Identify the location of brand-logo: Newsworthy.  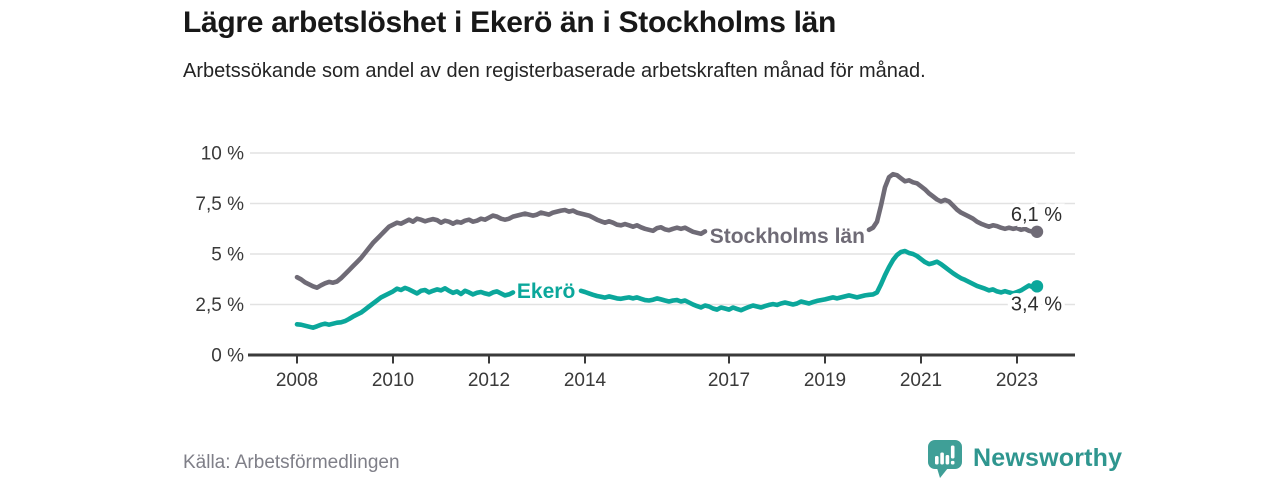
(1024, 458).